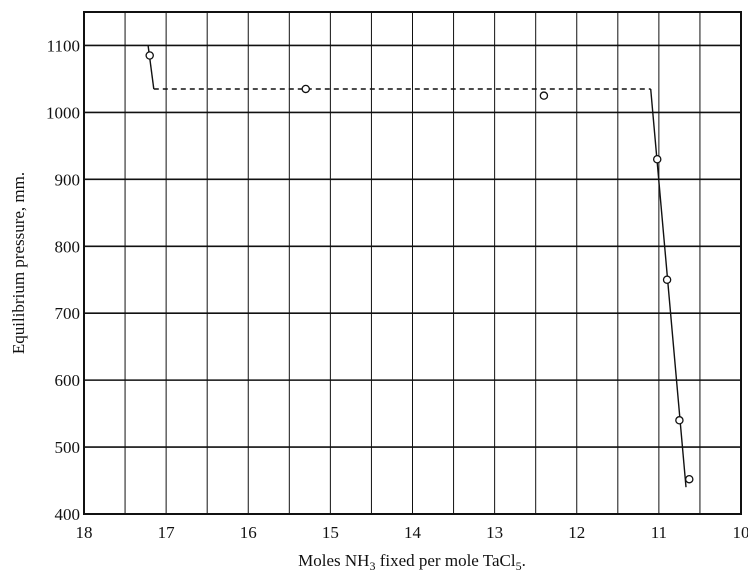 This screenshot has height=574, width=748. I want to click on x-tick-label: 14, so click(413, 532).